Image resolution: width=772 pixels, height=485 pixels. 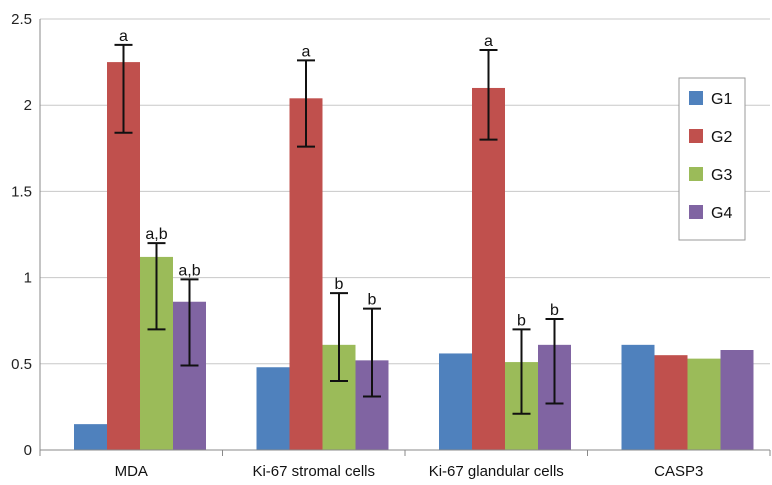 I want to click on y-tick-label: 0, so click(x=28, y=450).